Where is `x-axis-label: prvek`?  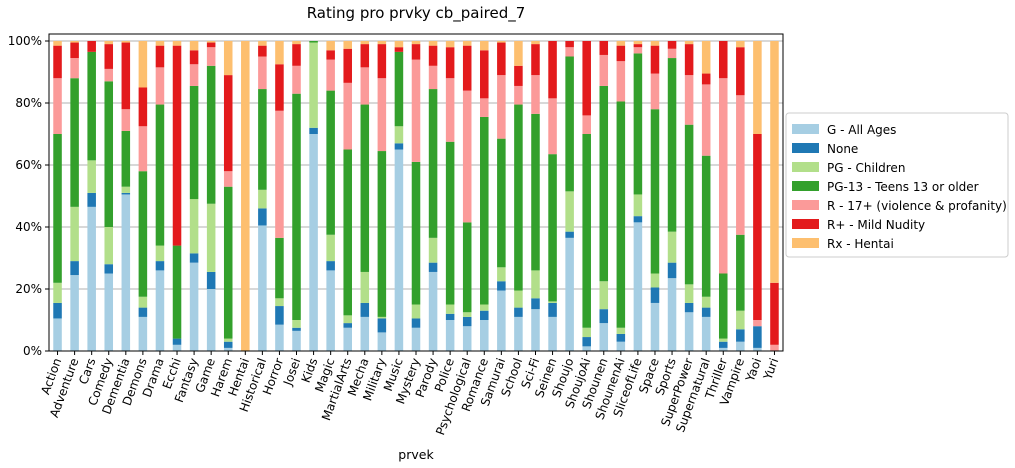
x-axis-label: prvek is located at coordinates (416, 454).